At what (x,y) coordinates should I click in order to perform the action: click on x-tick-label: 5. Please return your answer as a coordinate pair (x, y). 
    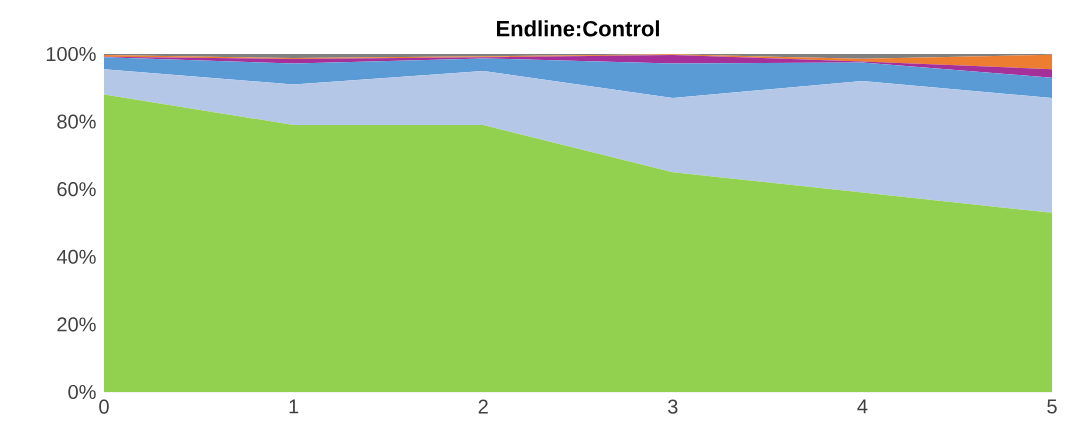
    Looking at the image, I should click on (1052, 406).